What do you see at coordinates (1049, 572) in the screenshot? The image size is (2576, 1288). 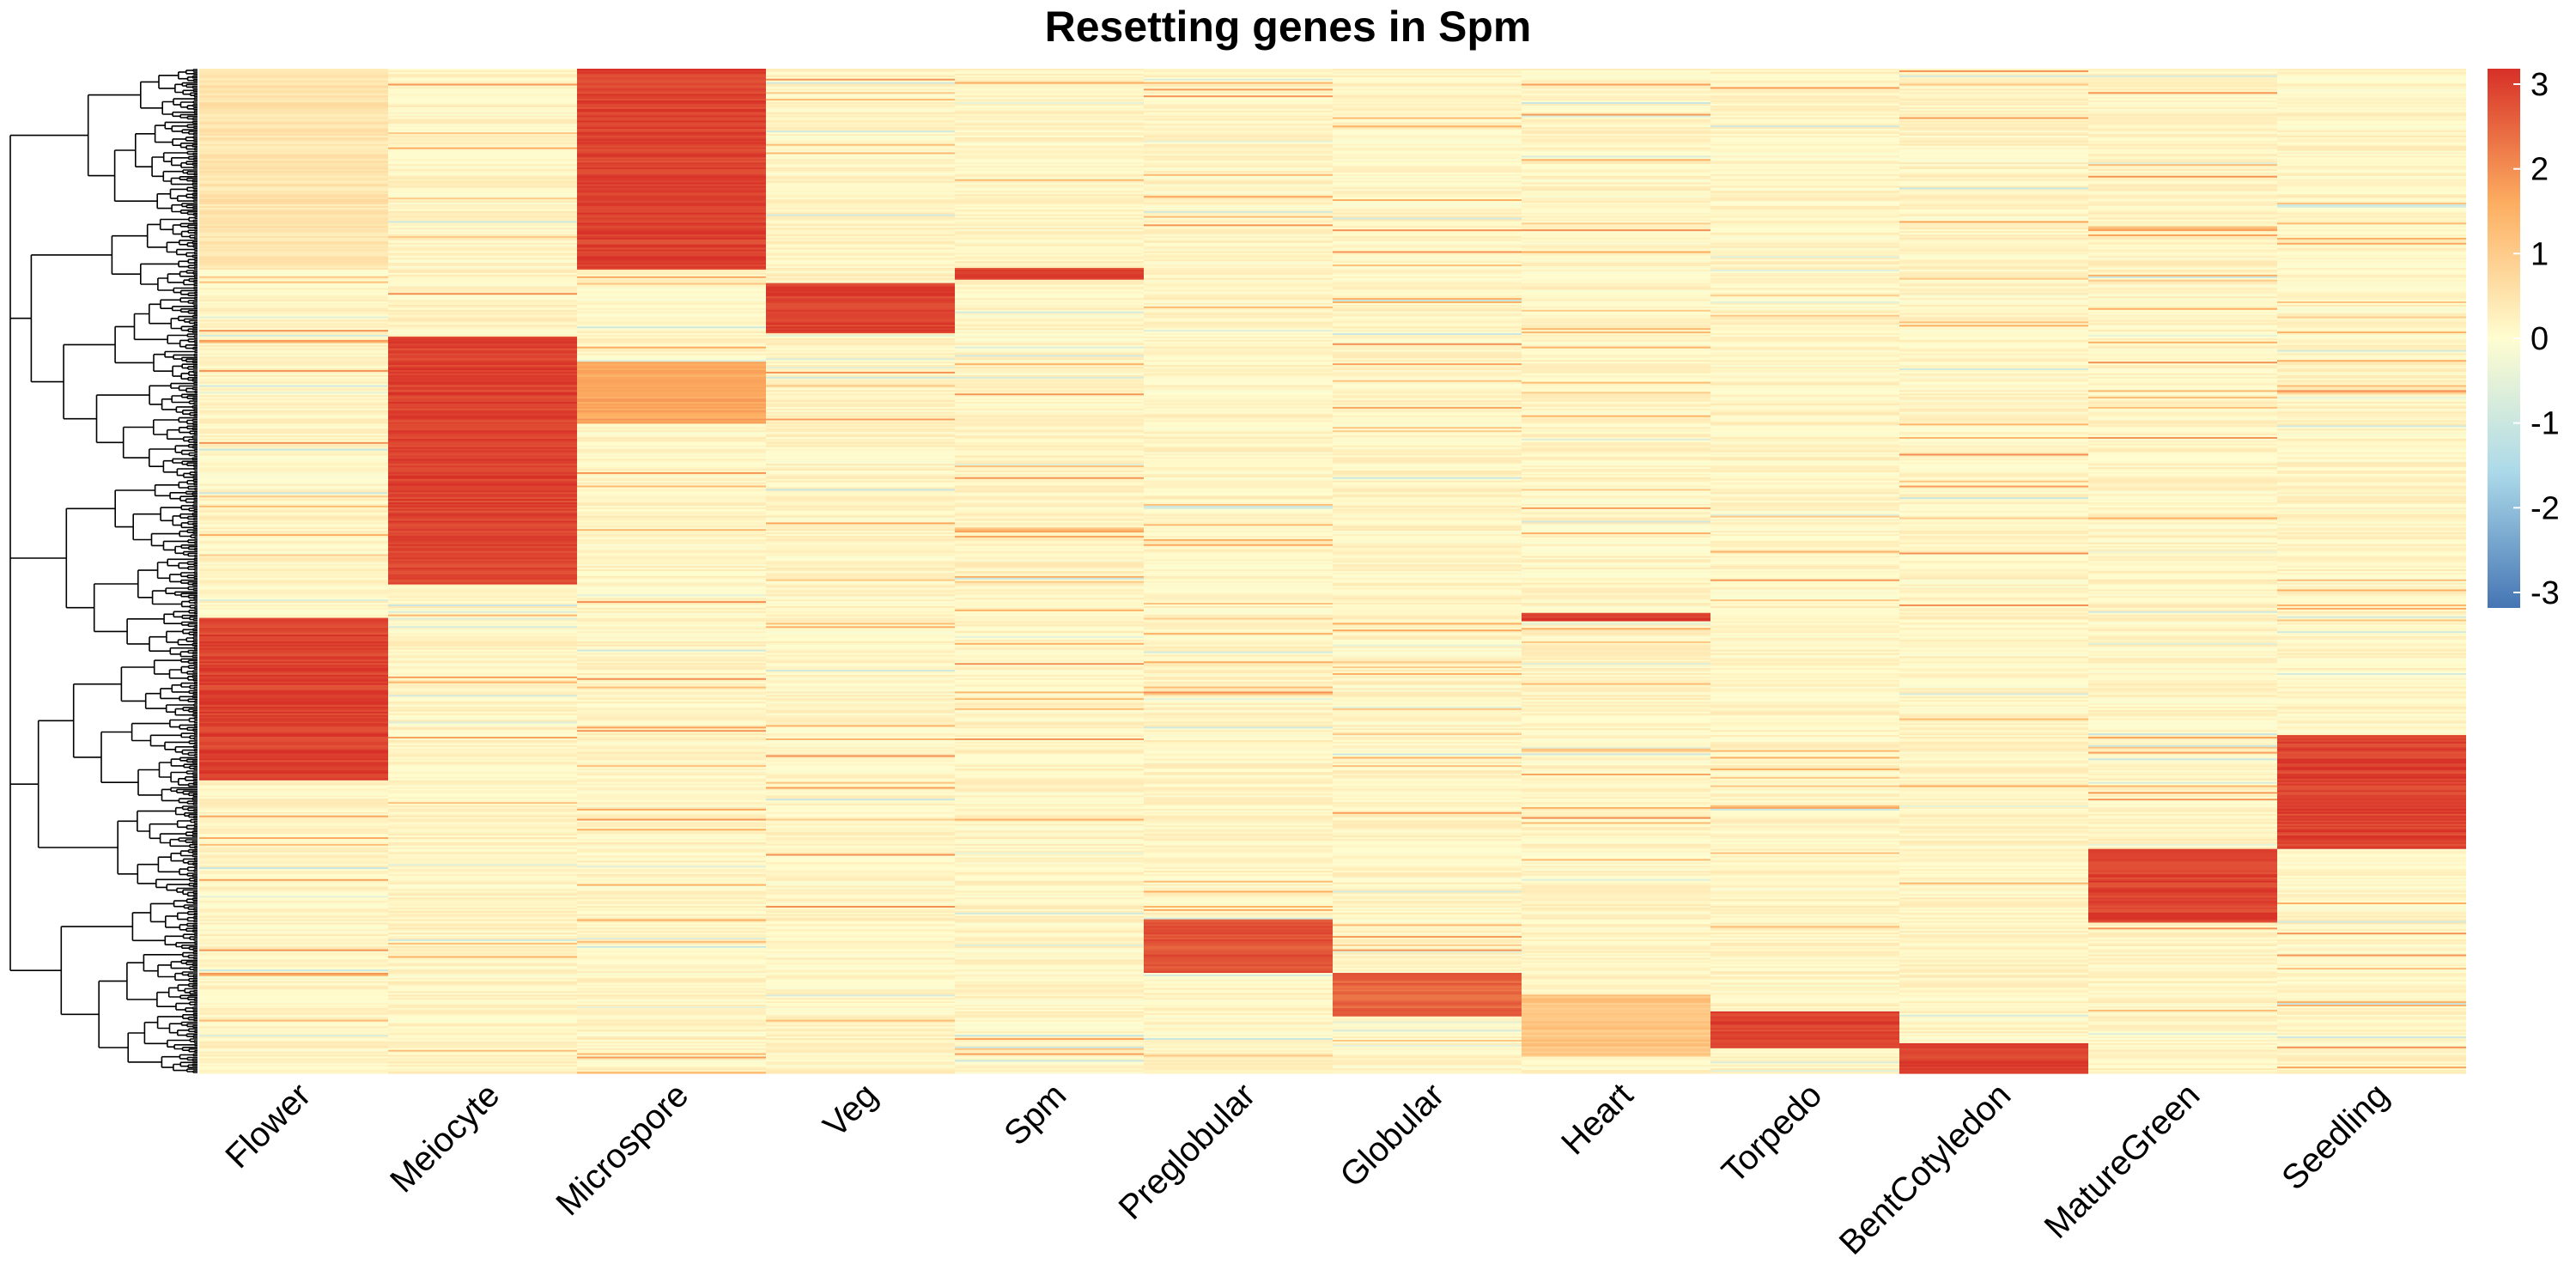 I see `heatmap-column-spm` at bounding box center [1049, 572].